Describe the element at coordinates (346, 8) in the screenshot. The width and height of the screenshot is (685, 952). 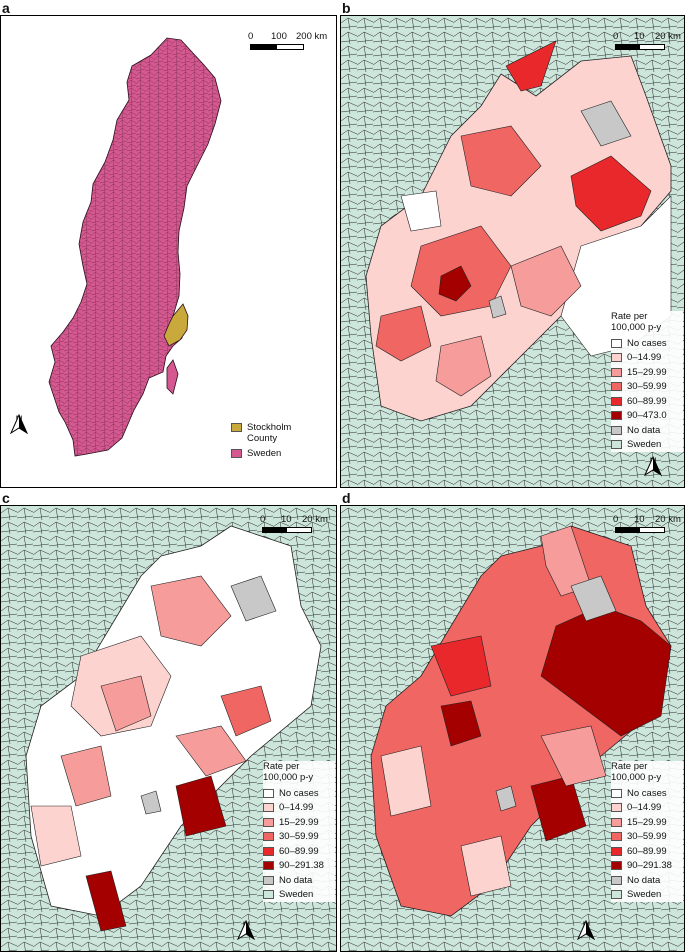
I see `panel-label-b: b` at that location.